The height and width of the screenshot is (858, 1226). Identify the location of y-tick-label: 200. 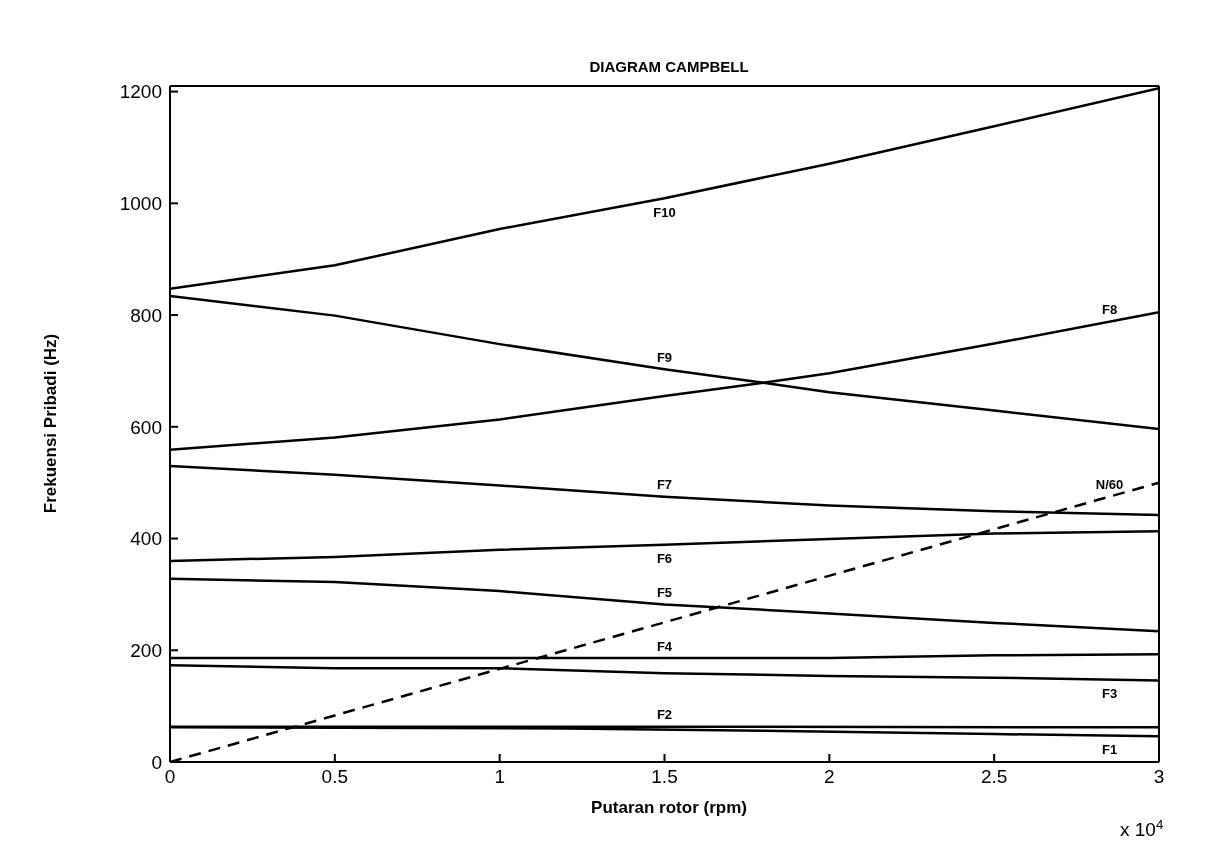
(146, 651).